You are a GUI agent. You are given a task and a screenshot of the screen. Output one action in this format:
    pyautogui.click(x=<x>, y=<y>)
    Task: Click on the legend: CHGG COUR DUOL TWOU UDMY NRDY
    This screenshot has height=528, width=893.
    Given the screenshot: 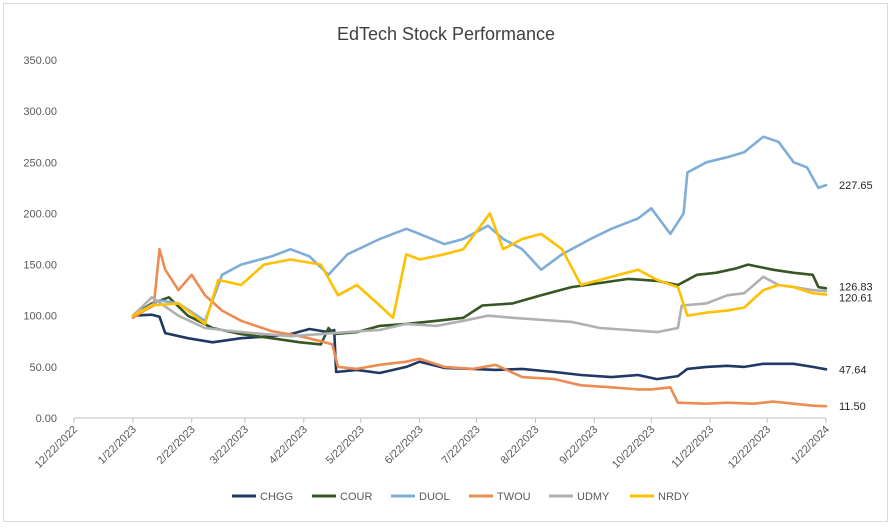 What is the action you would take?
    pyautogui.click(x=461, y=497)
    